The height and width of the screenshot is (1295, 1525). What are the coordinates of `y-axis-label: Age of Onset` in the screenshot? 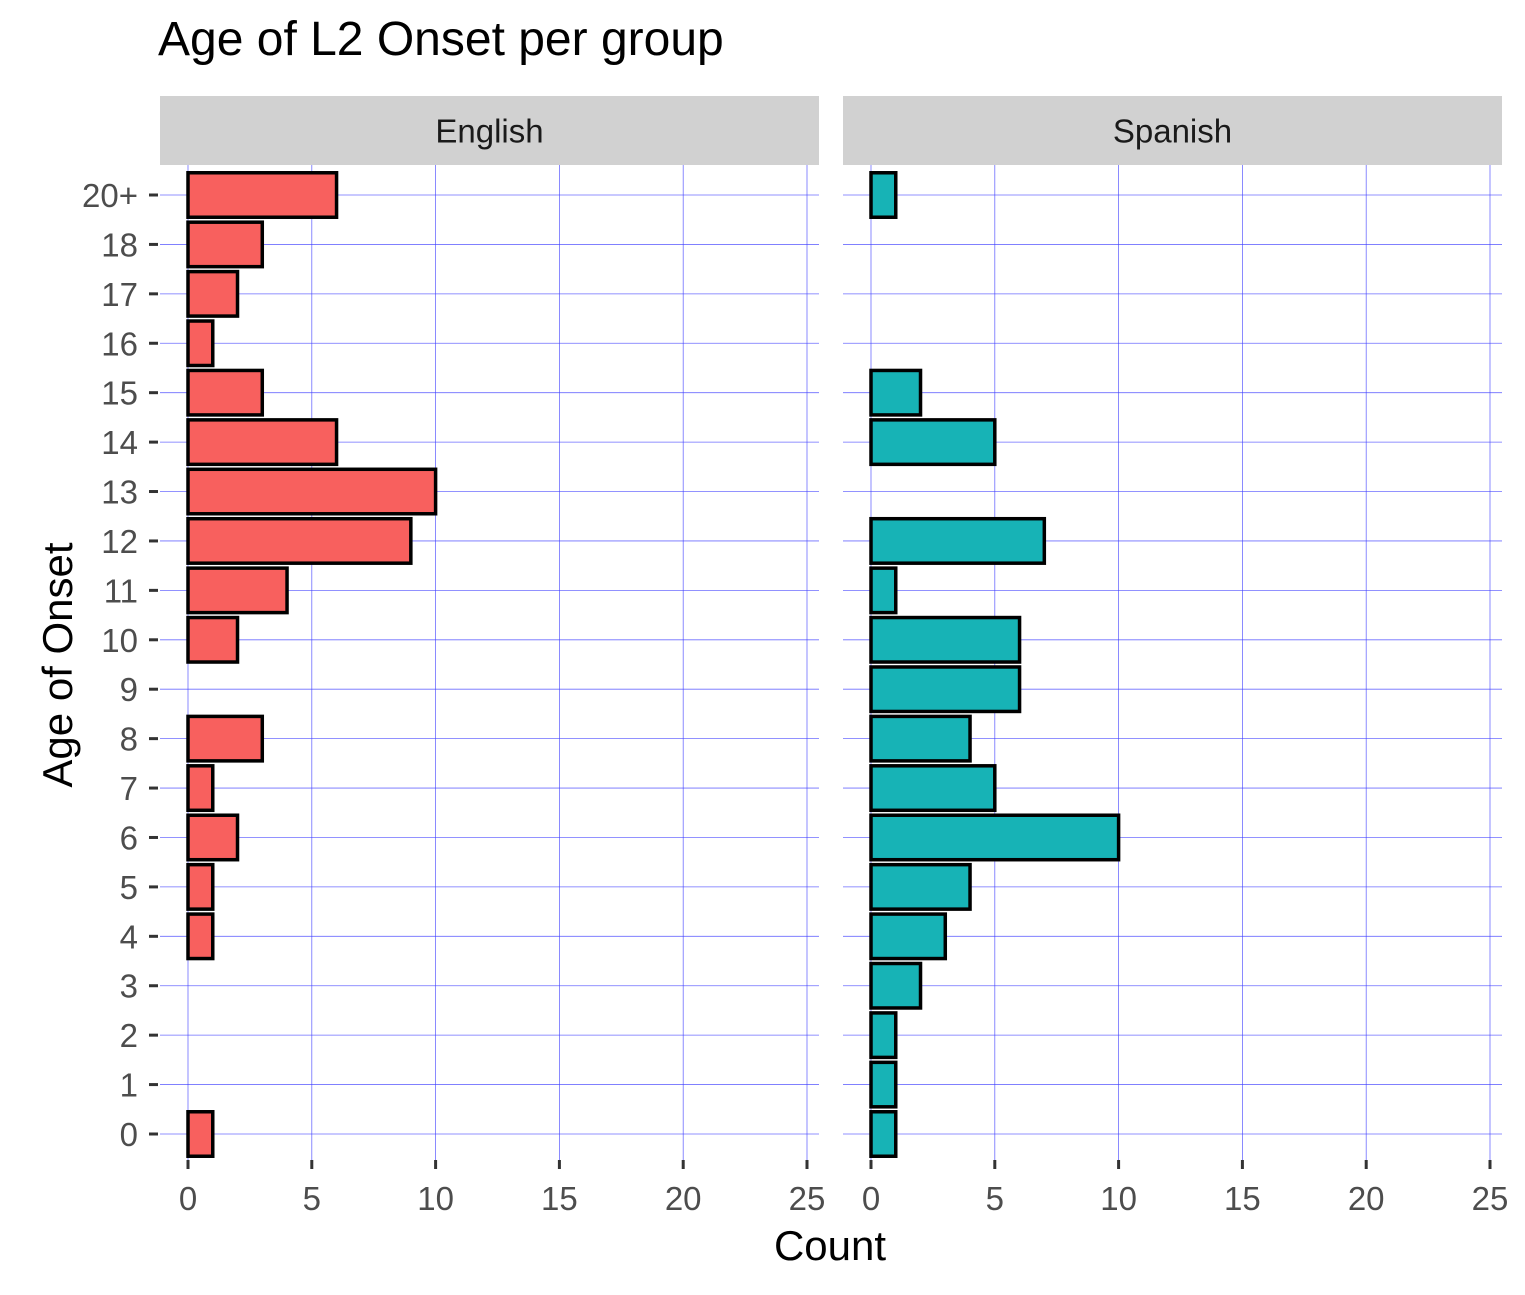 It's located at (57, 665).